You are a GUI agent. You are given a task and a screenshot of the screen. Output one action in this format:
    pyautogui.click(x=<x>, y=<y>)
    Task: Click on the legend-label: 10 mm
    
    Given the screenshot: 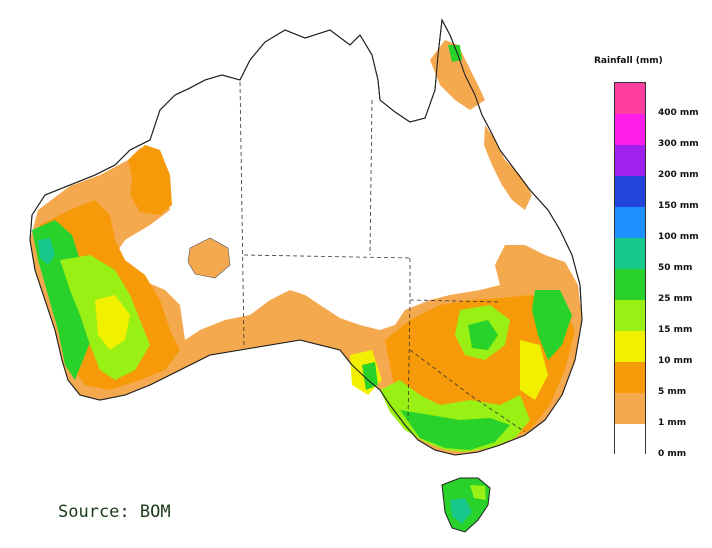 What is the action you would take?
    pyautogui.click(x=675, y=361)
    